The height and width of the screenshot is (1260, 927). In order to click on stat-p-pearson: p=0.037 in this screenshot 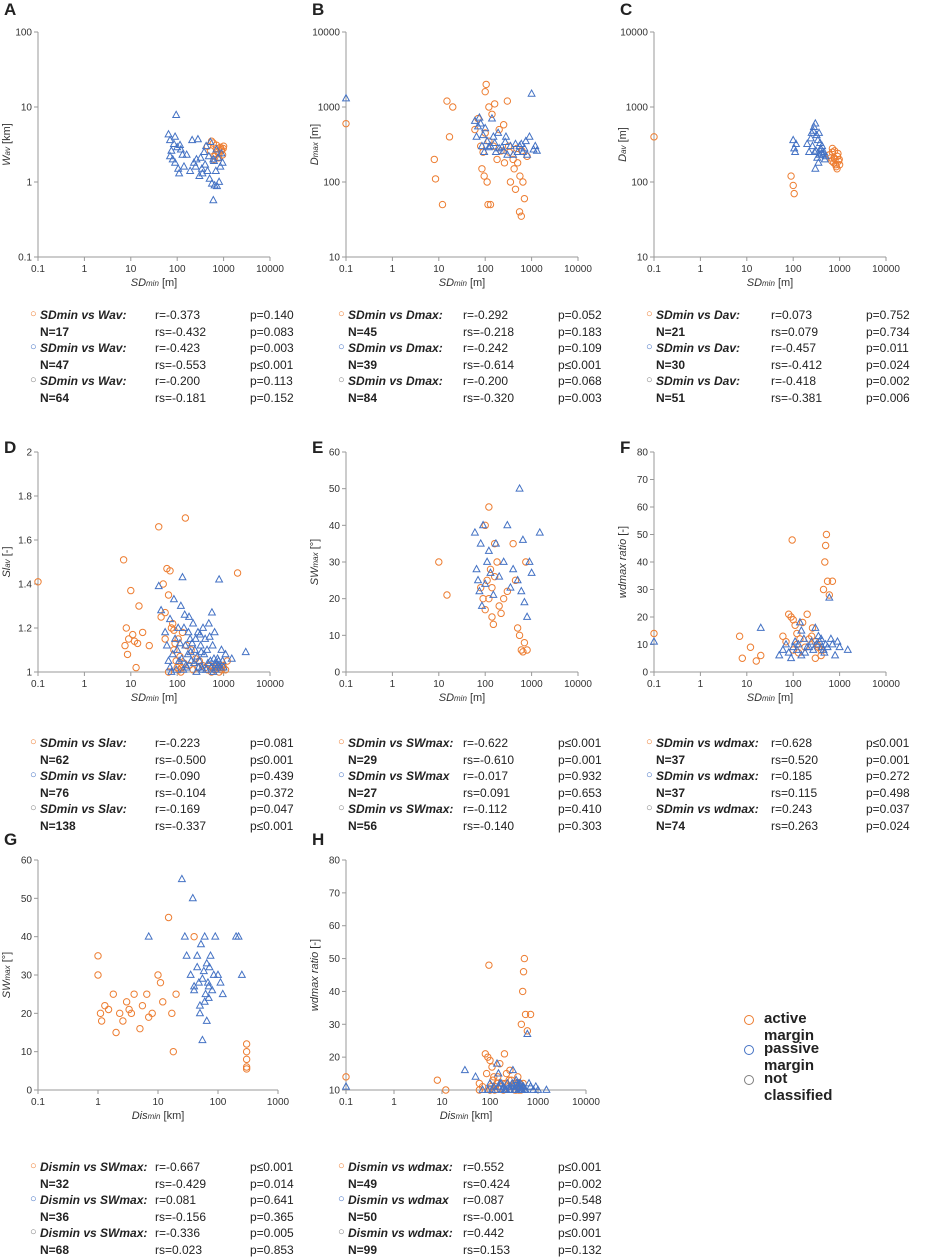, I will do `click(888, 809)`.